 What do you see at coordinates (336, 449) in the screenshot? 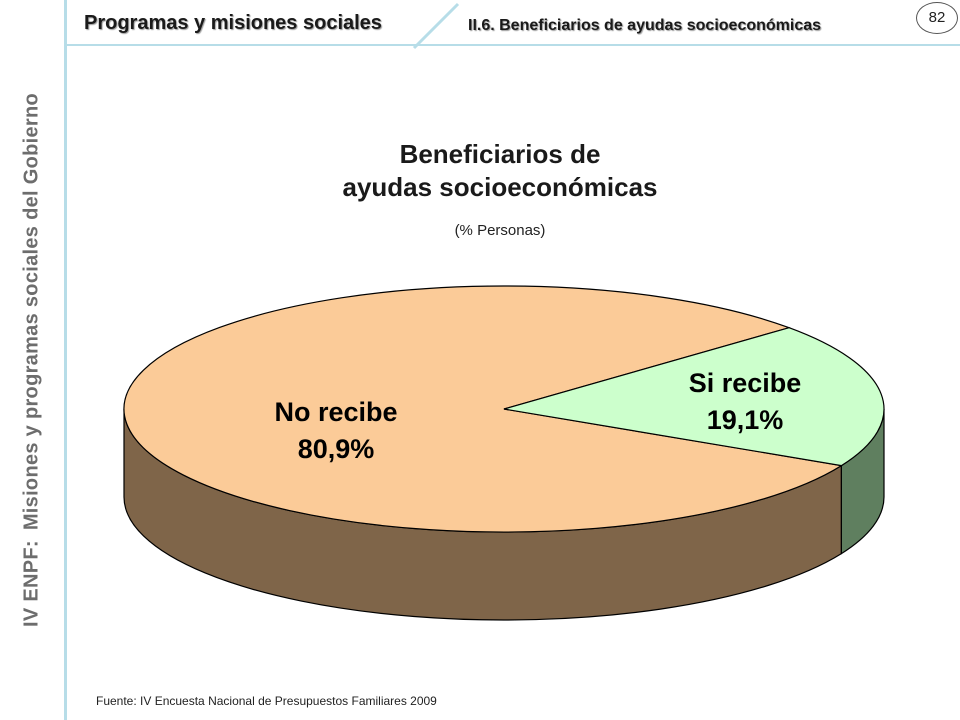
I see `slice-value-no-recibe: 80,9%` at bounding box center [336, 449].